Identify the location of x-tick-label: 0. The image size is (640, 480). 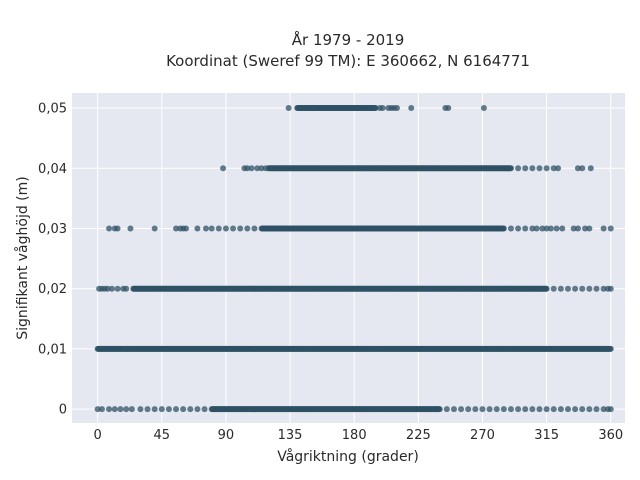
(98, 435).